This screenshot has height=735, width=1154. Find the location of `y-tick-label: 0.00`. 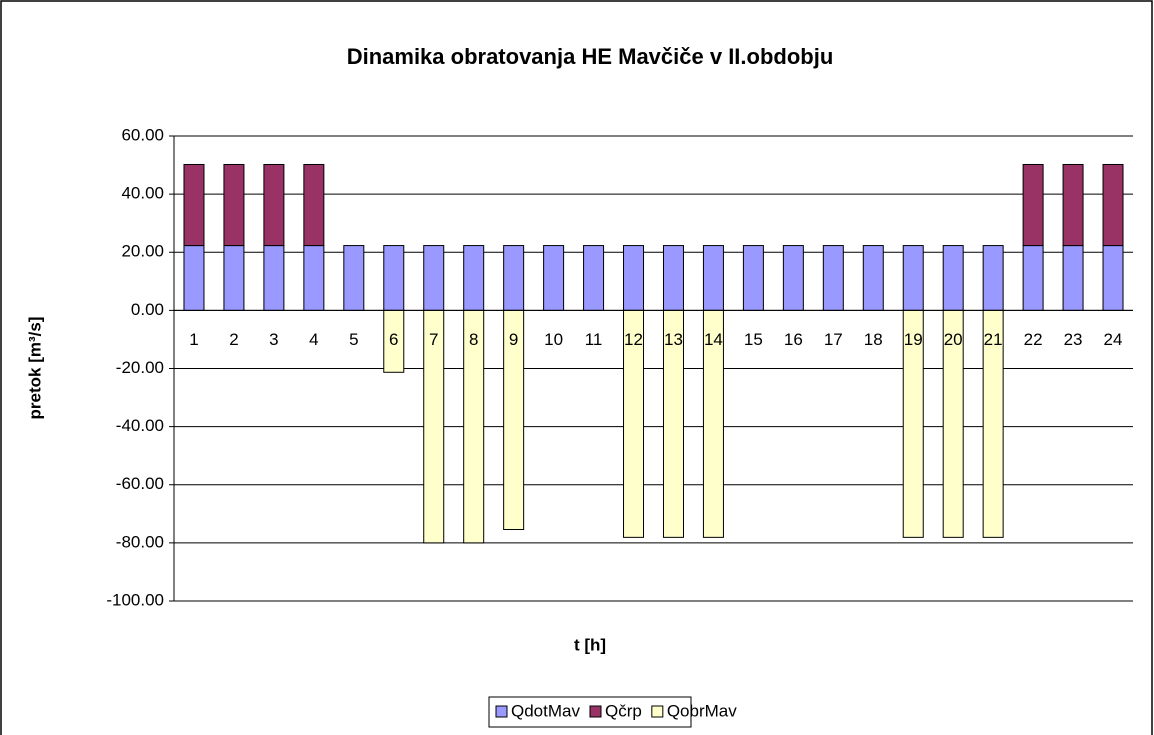

y-tick-label: 0.00 is located at coordinates (147, 309).